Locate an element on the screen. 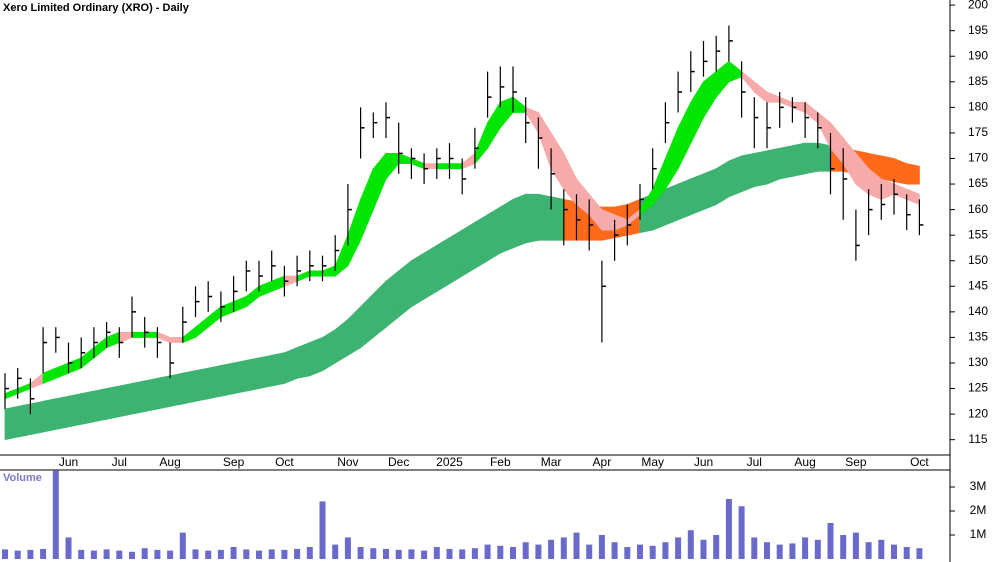 This screenshot has width=1000, height=562. y-tick-label: 180 is located at coordinates (978, 107).